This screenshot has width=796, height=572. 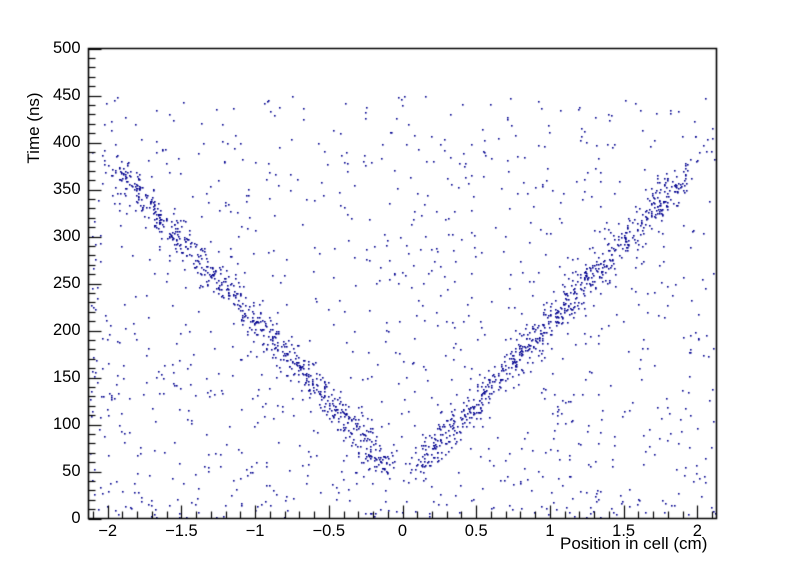 I want to click on x-tick-label: 0, so click(x=402, y=530).